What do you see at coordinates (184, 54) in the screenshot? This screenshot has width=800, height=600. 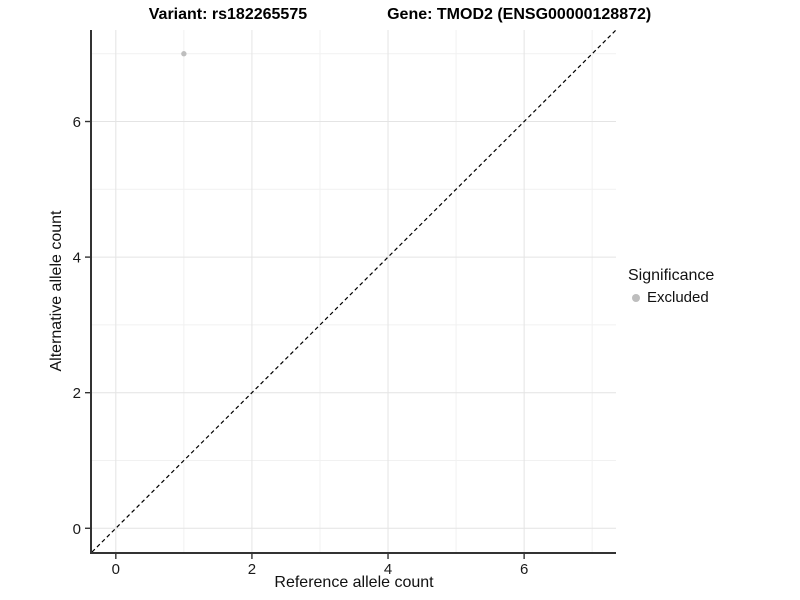 I see `data-point` at bounding box center [184, 54].